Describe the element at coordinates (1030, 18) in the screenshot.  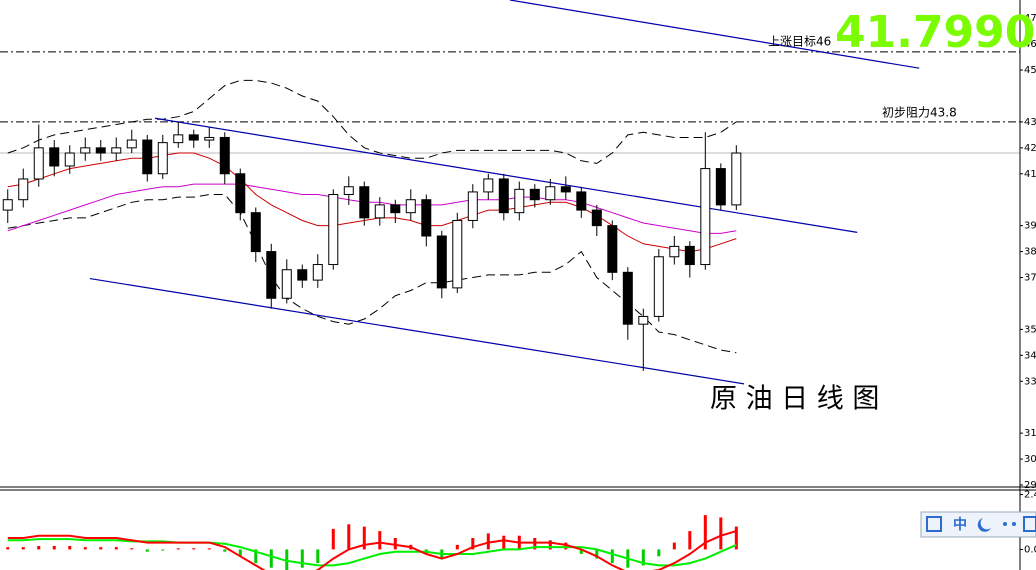
I see `y-tick-label: 47` at that location.